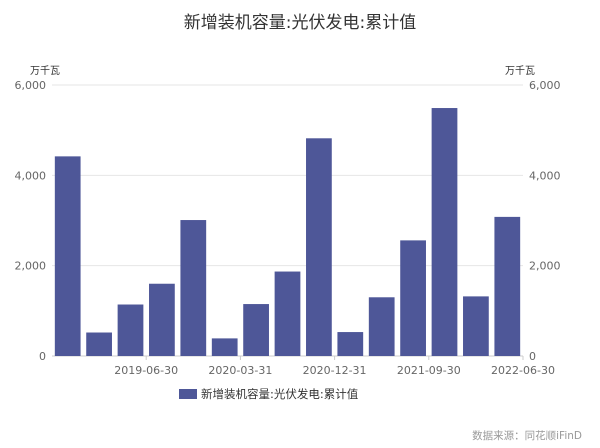  I want to click on x-tick-label: 2022-06-30, so click(523, 370).